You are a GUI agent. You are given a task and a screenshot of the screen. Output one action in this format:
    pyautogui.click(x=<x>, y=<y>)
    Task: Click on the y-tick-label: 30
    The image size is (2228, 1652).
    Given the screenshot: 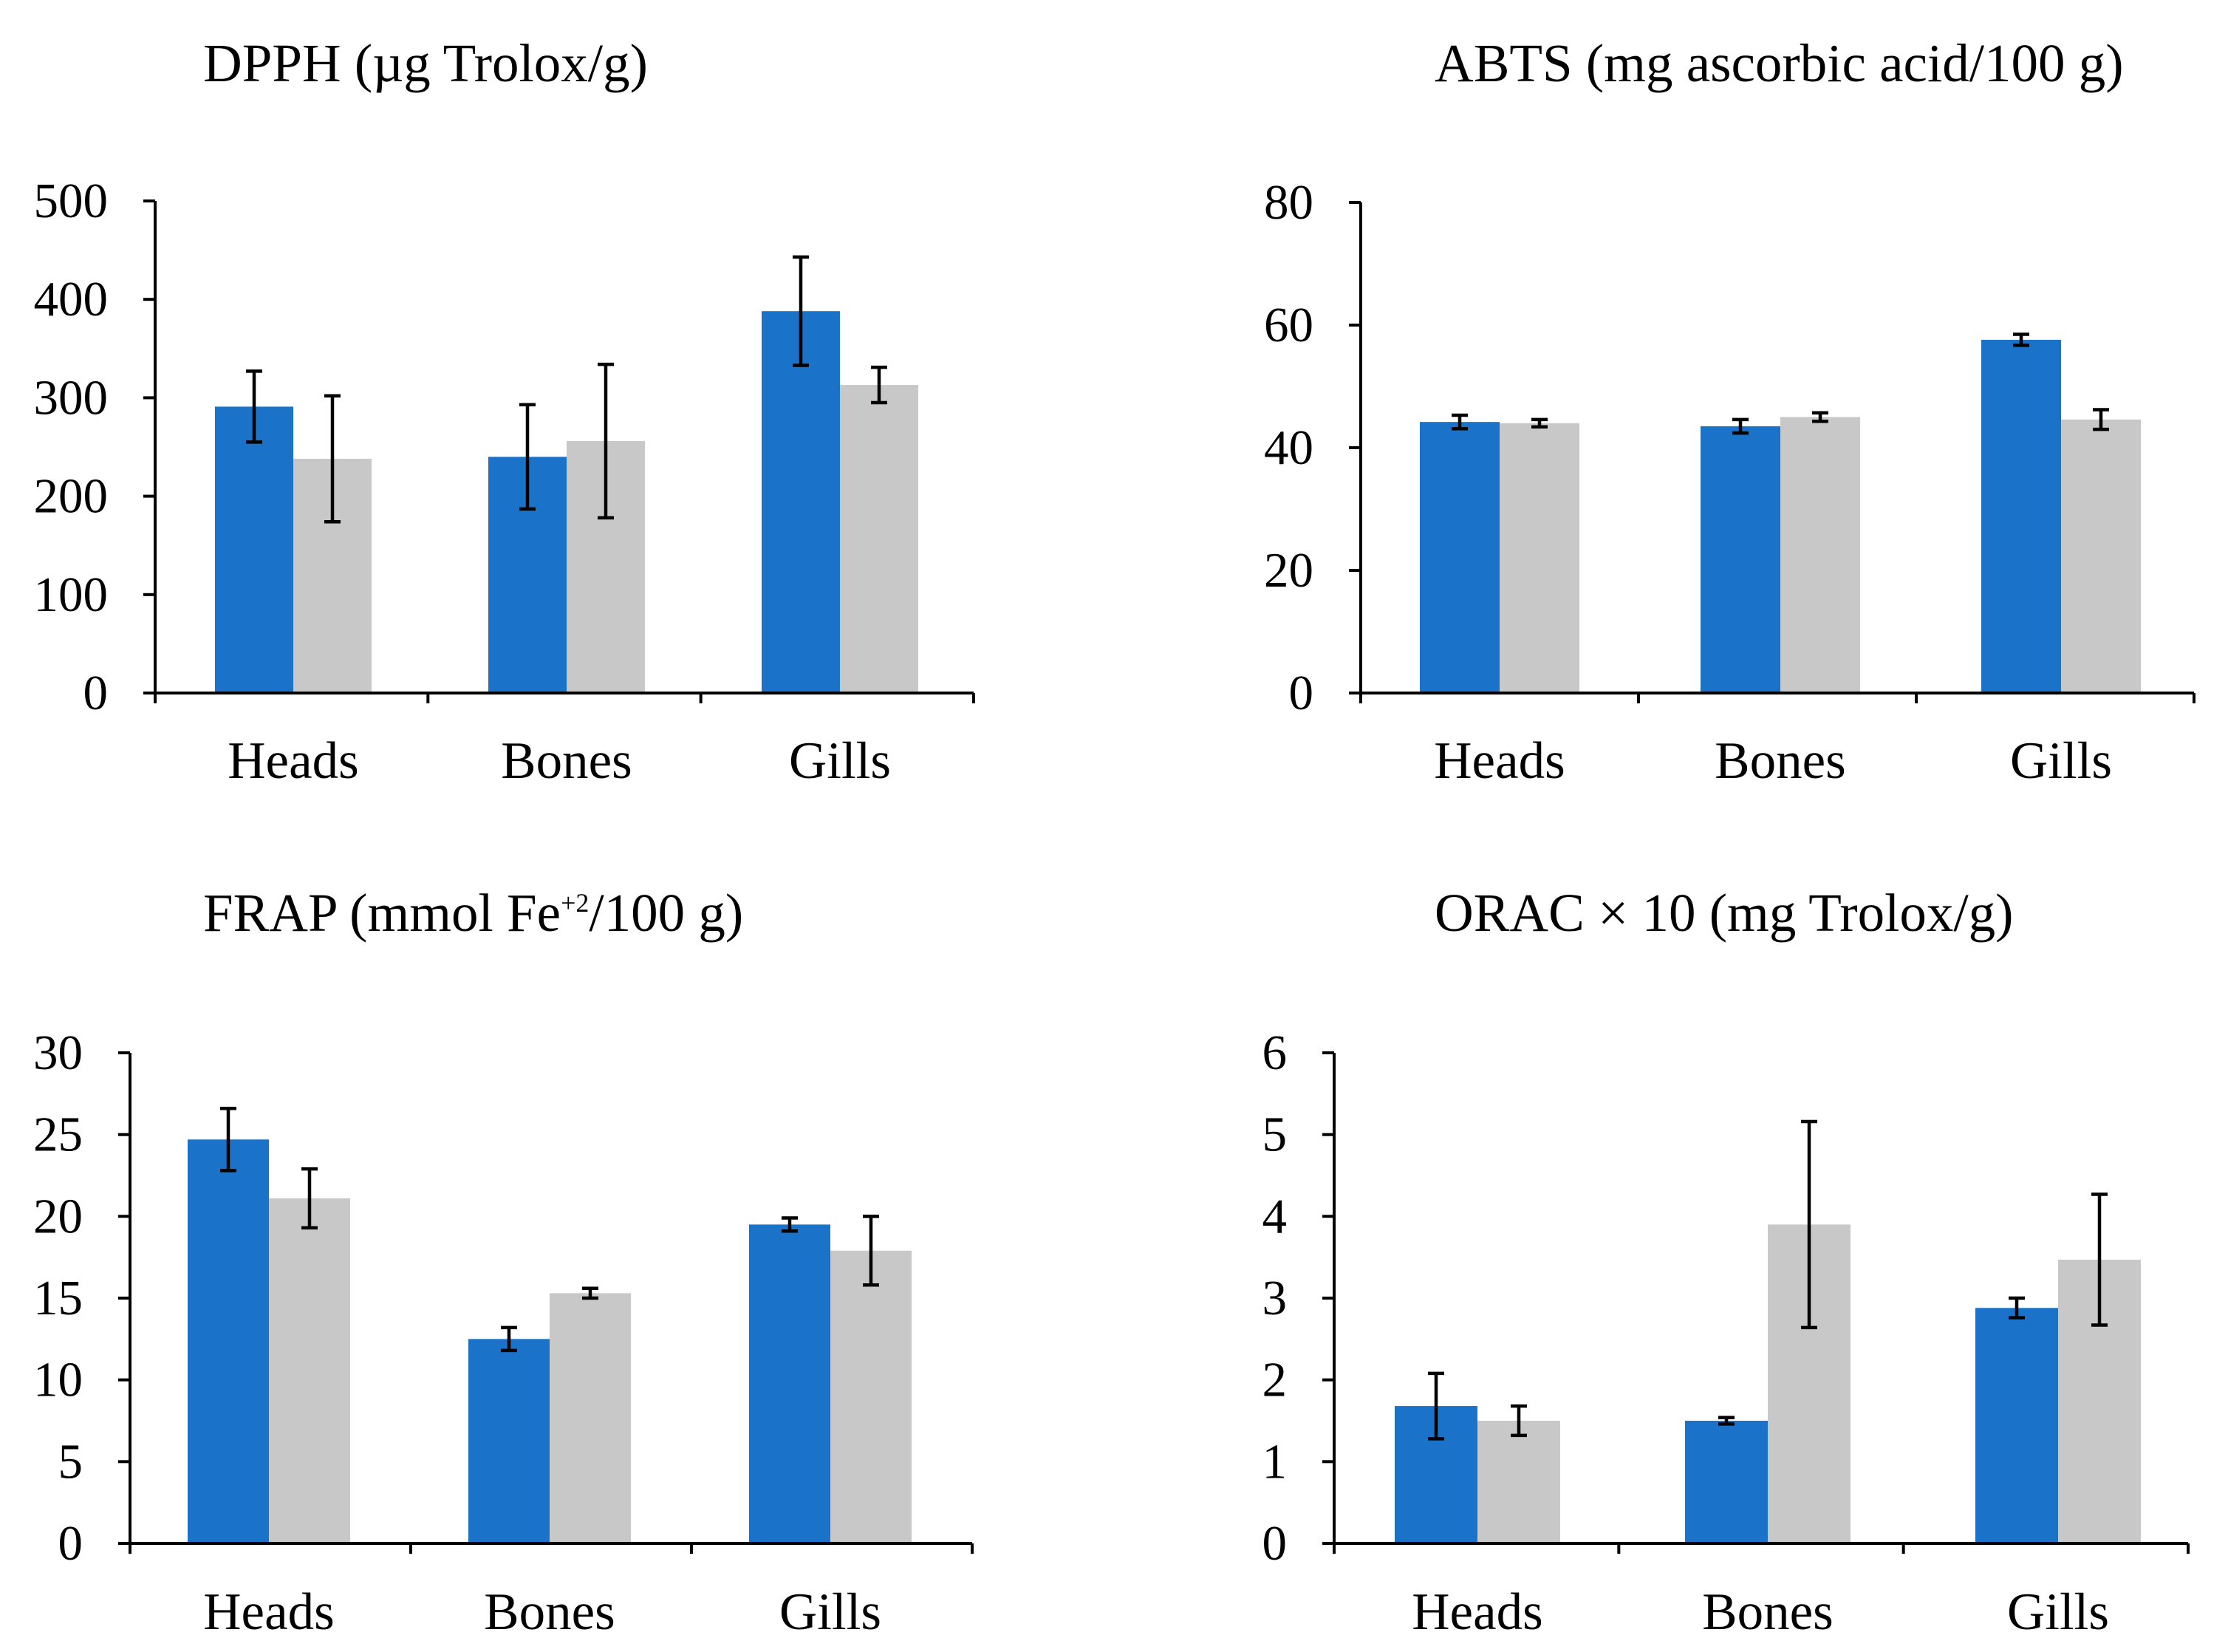 What is the action you would take?
    pyautogui.click(x=58, y=1052)
    